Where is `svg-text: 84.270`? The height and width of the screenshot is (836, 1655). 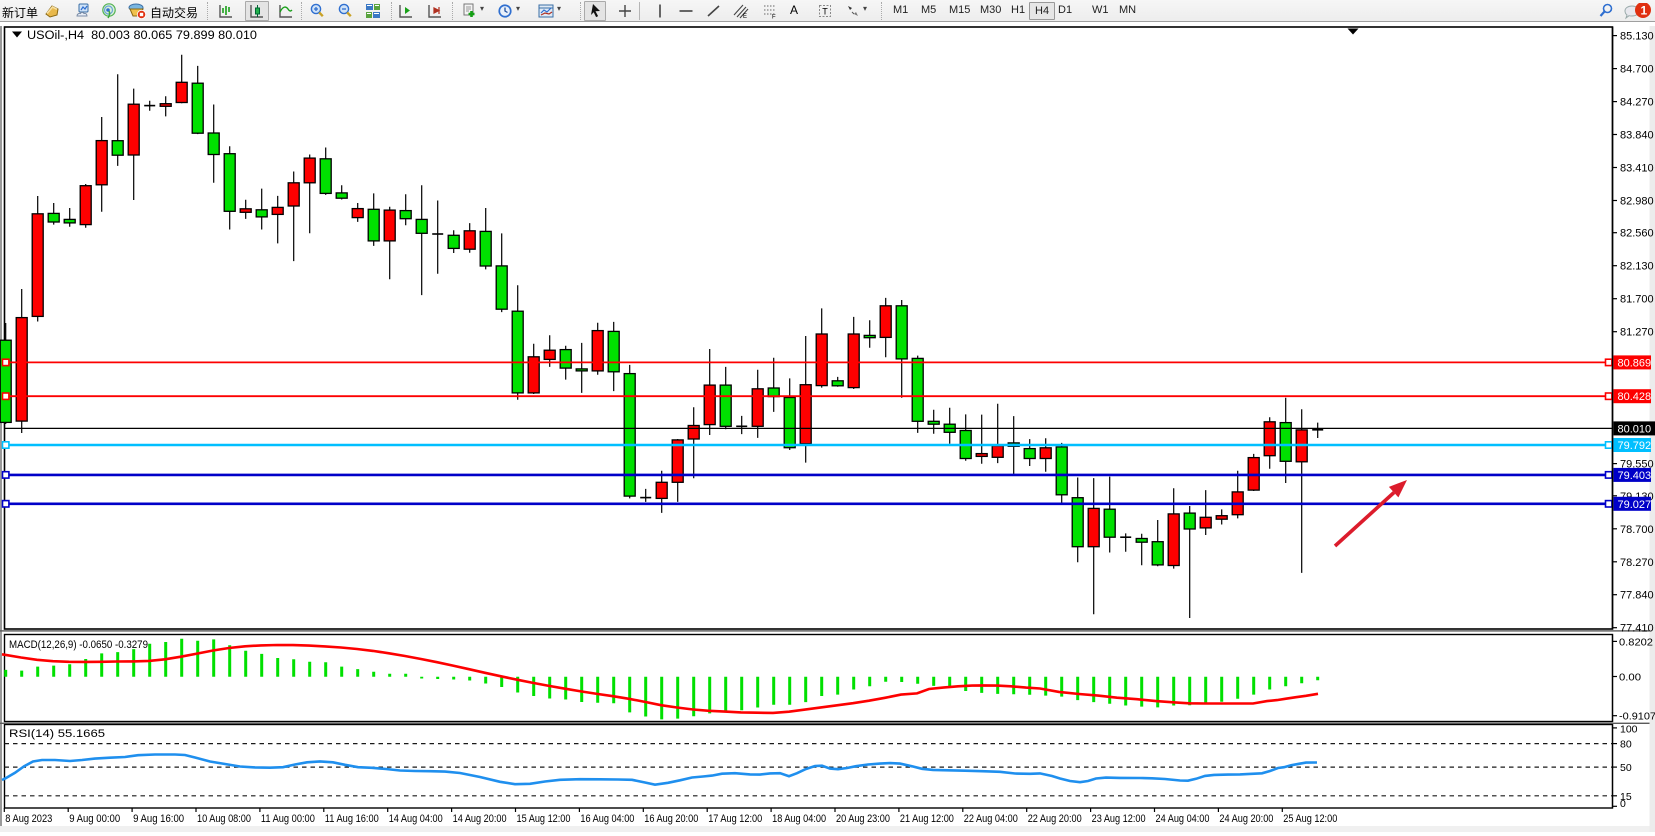 svg-text: 84.270 is located at coordinates (1637, 103).